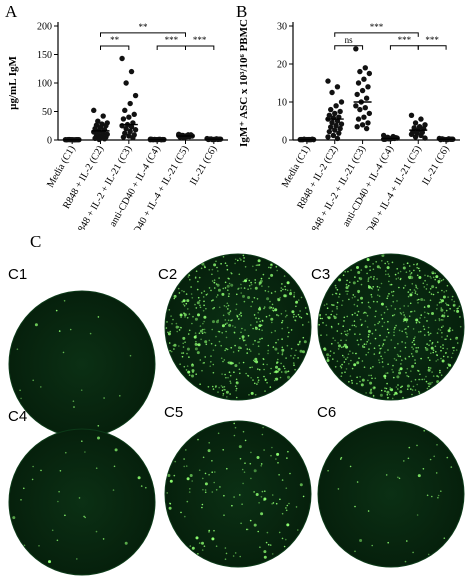  Describe the element at coordinates (391, 494) in the screenshot. I see `microscopy-well-c6` at that location.